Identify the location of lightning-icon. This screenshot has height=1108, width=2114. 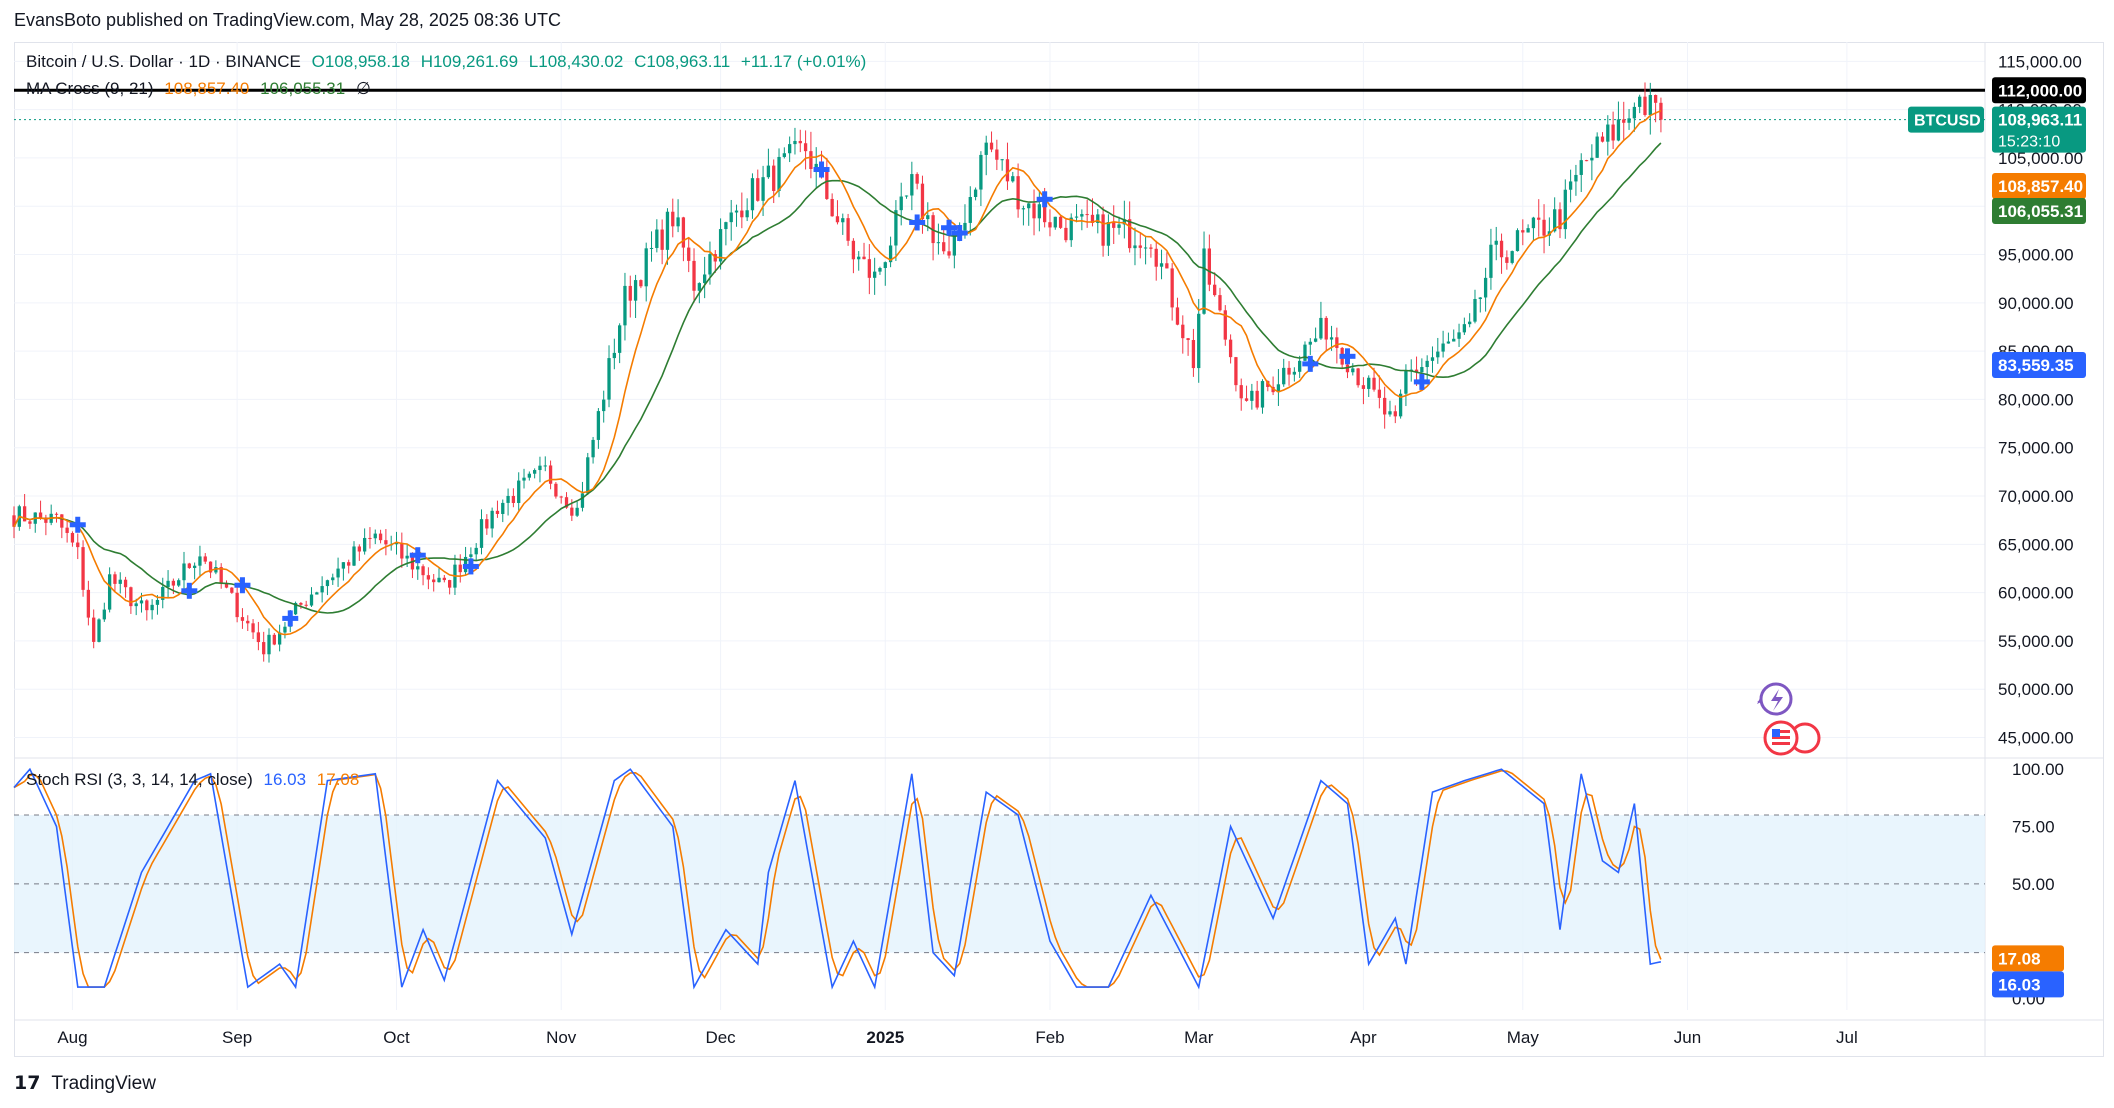
(1775, 699).